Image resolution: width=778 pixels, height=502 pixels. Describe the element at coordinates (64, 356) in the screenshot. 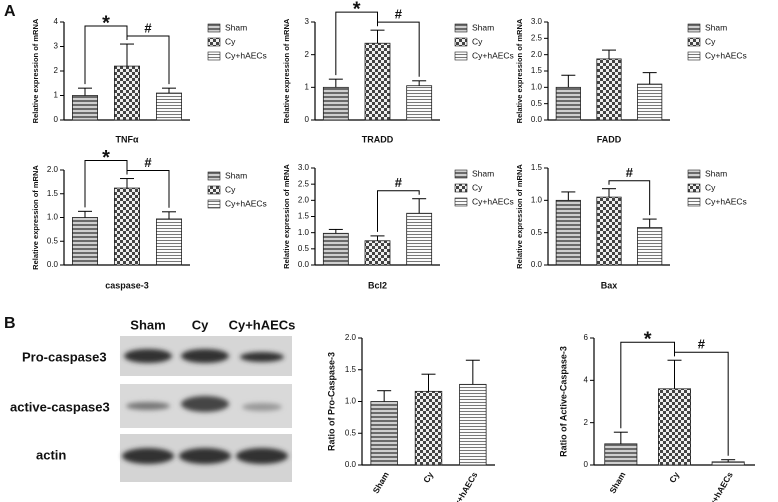

I see `blot-row-label: Pro-caspase3` at that location.